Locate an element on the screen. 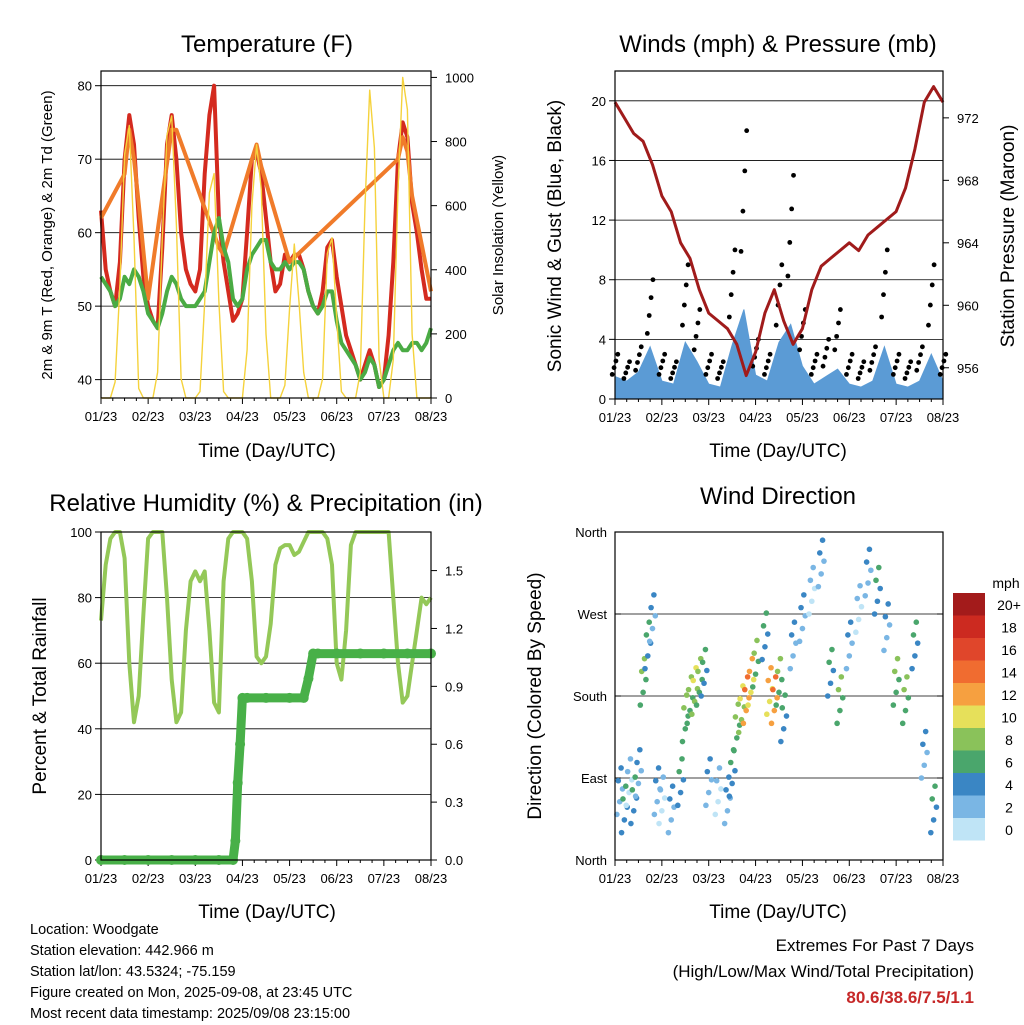  humidity-frame is located at coordinates (266, 696).